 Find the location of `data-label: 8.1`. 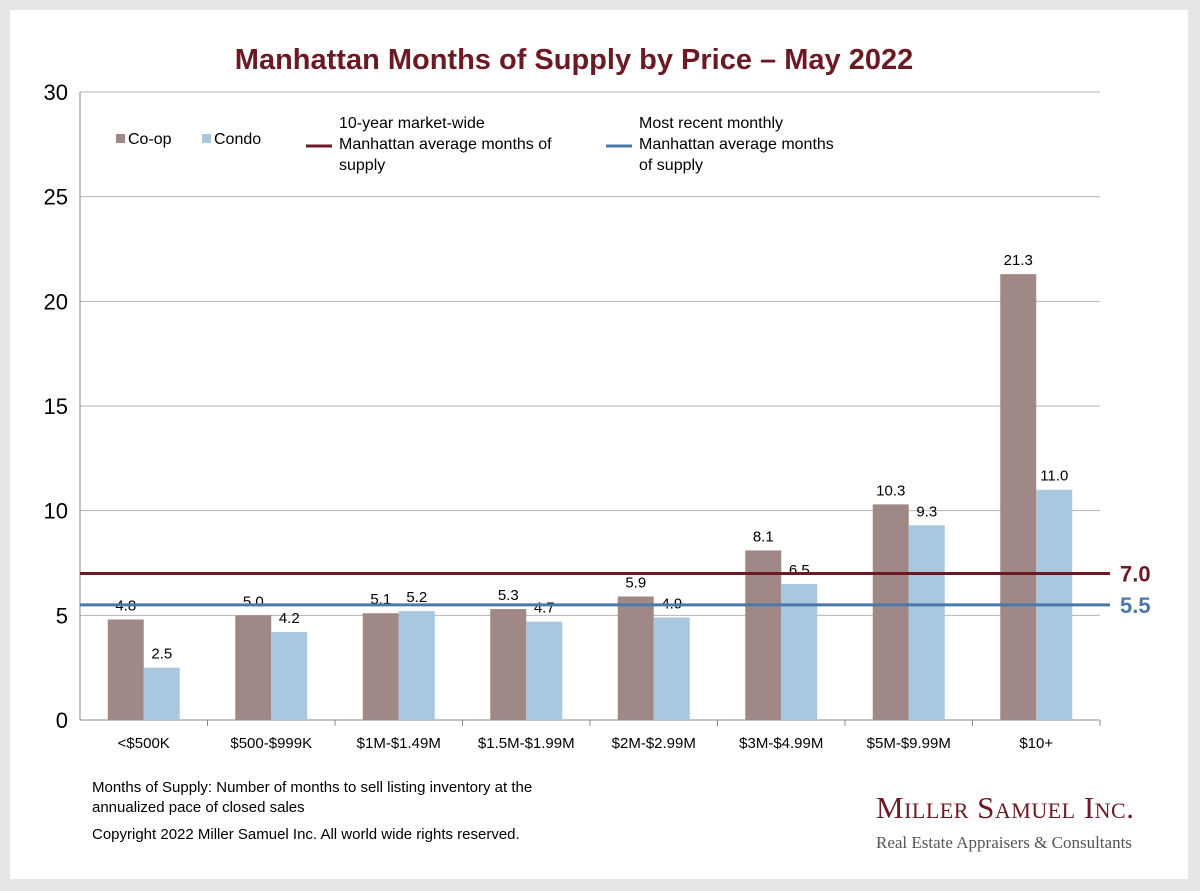

data-label: 8.1 is located at coordinates (763, 536).